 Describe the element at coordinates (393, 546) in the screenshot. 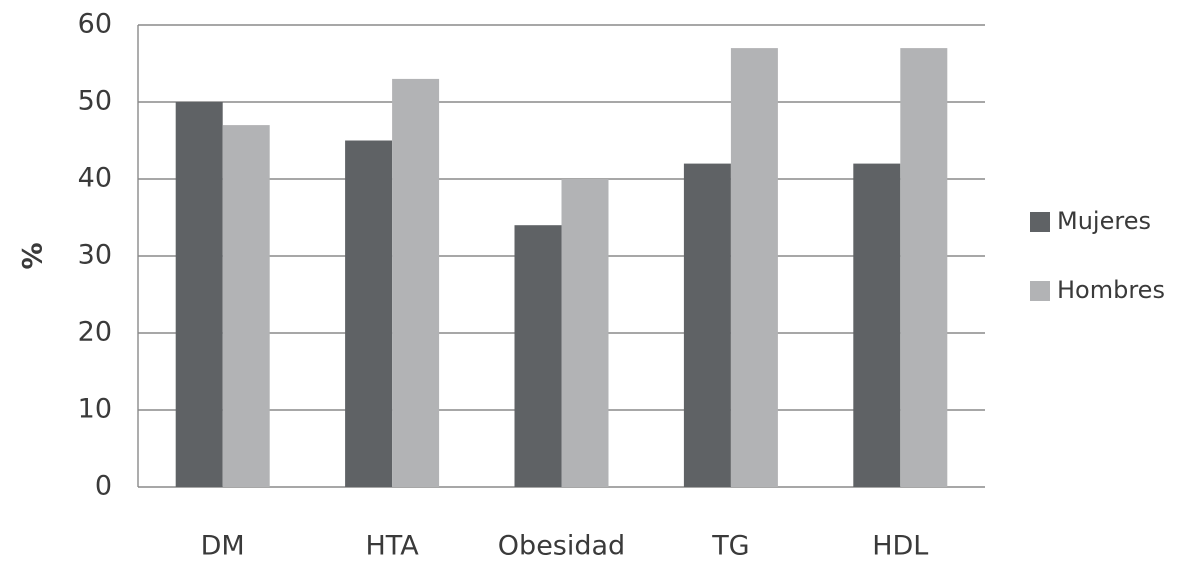

I see `x-tick-label-hta: HTA` at that location.